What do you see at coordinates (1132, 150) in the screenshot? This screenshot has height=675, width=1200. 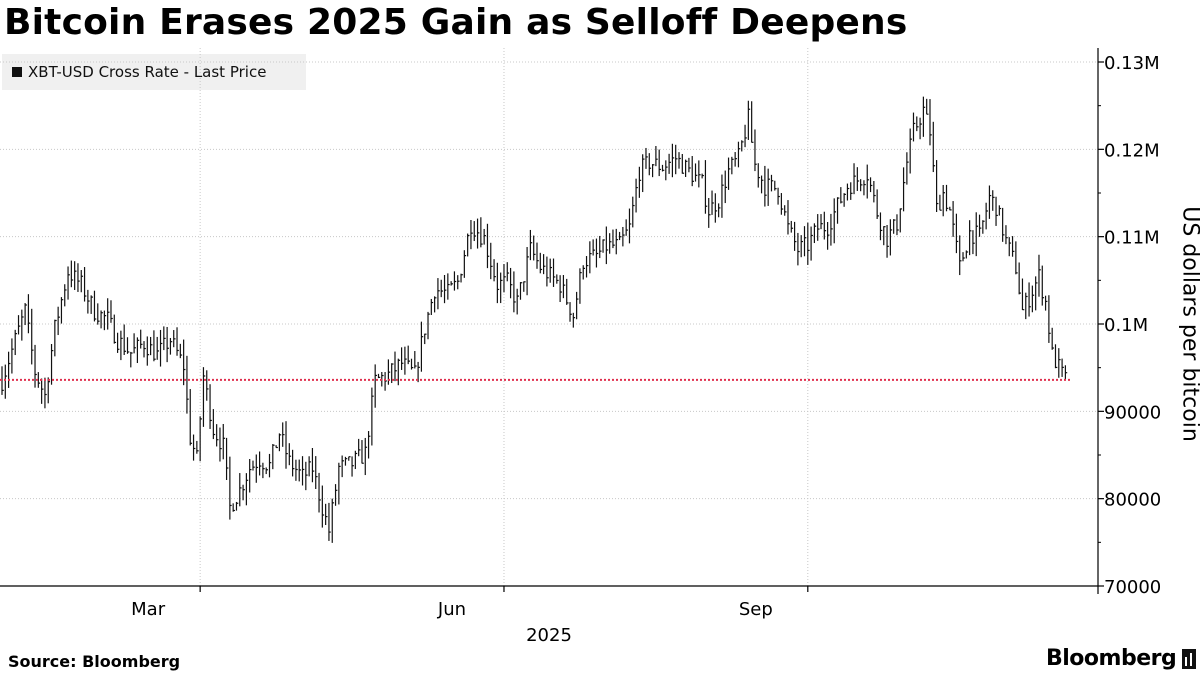 I see `y-tick-label: 0.12M` at bounding box center [1132, 150].